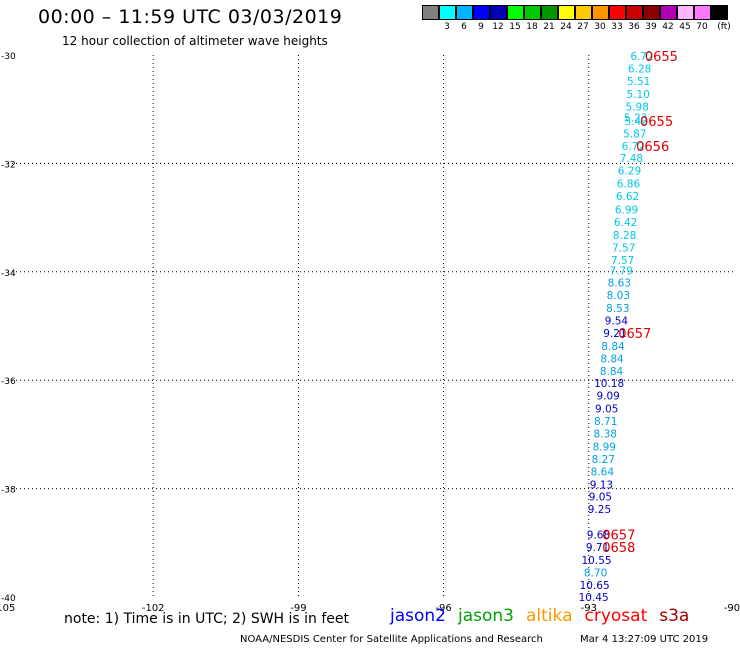 The width and height of the screenshot is (740, 650). Describe the element at coordinates (8, 599) in the screenshot. I see `y-tick-label: -40` at that location.